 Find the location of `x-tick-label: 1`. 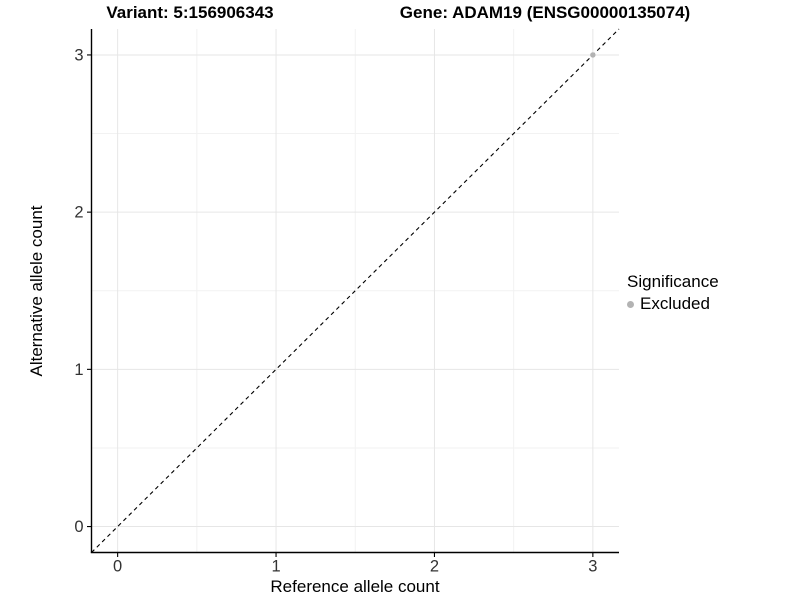

x-tick-label: 1 is located at coordinates (275, 567).